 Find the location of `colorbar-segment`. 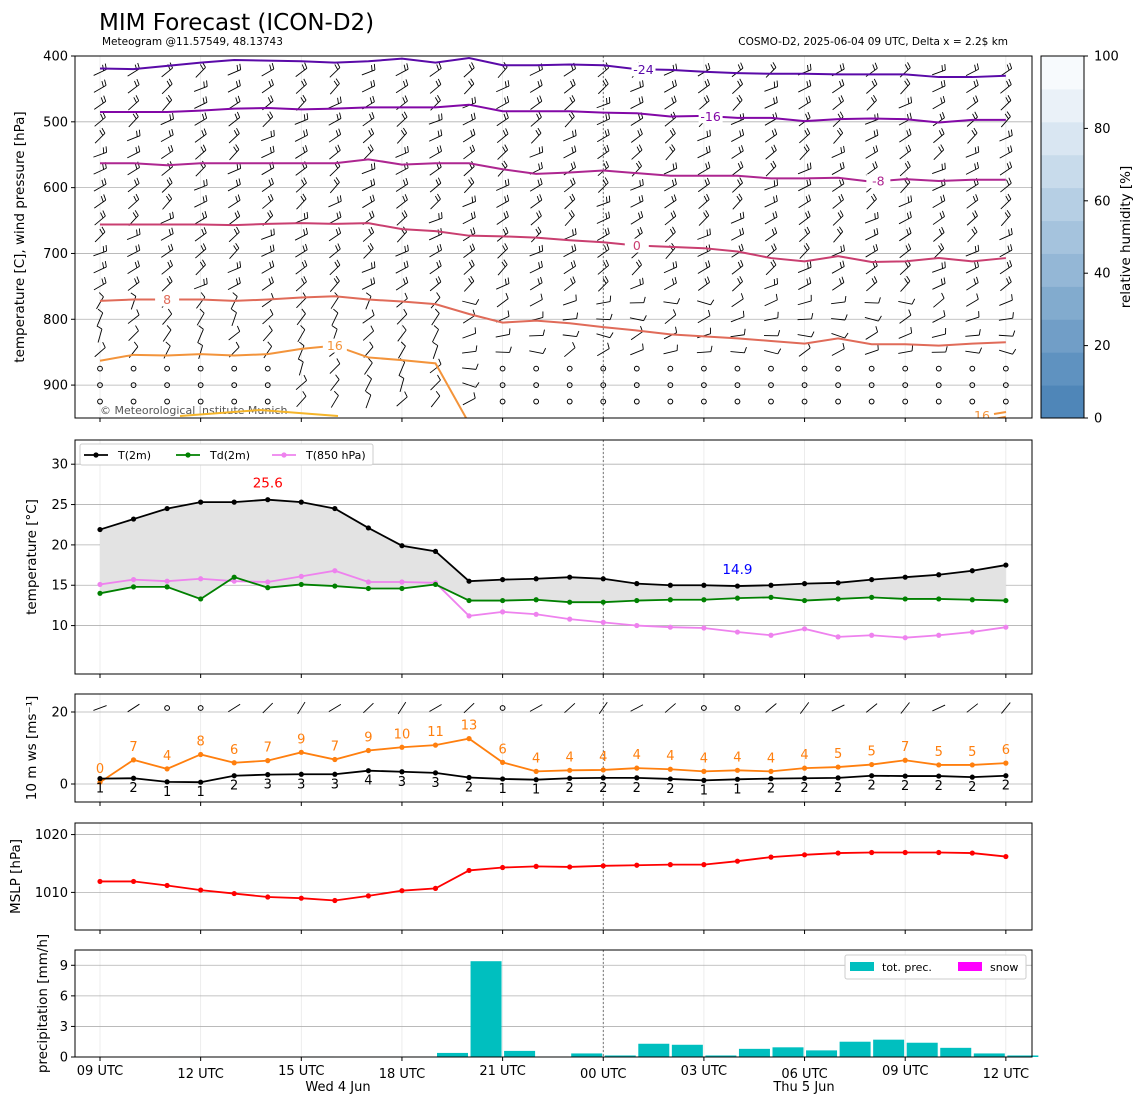

colorbar-segment is located at coordinates (1062, 171).